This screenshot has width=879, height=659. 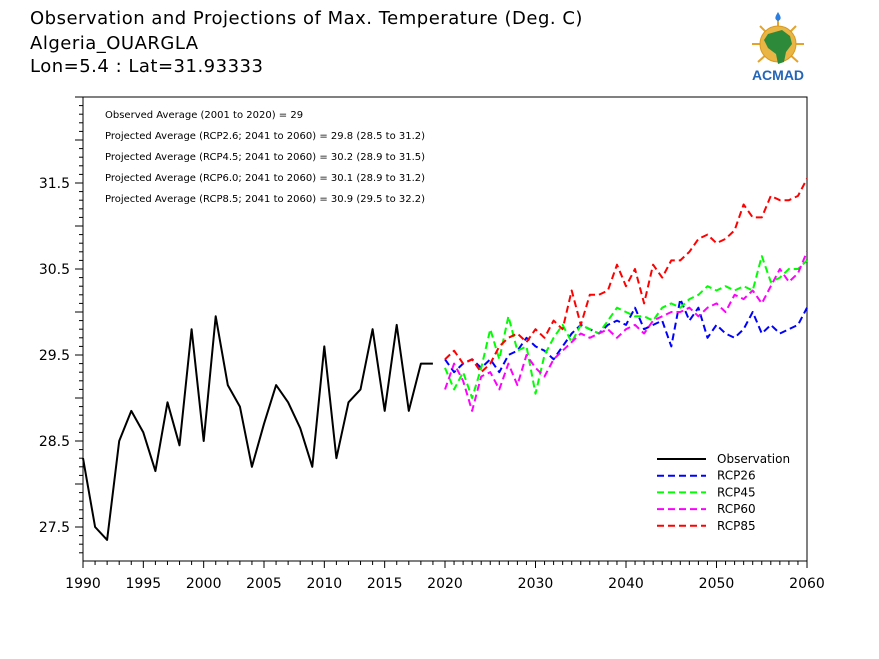 I want to click on x-tick-label: 2040, so click(x=626, y=584).